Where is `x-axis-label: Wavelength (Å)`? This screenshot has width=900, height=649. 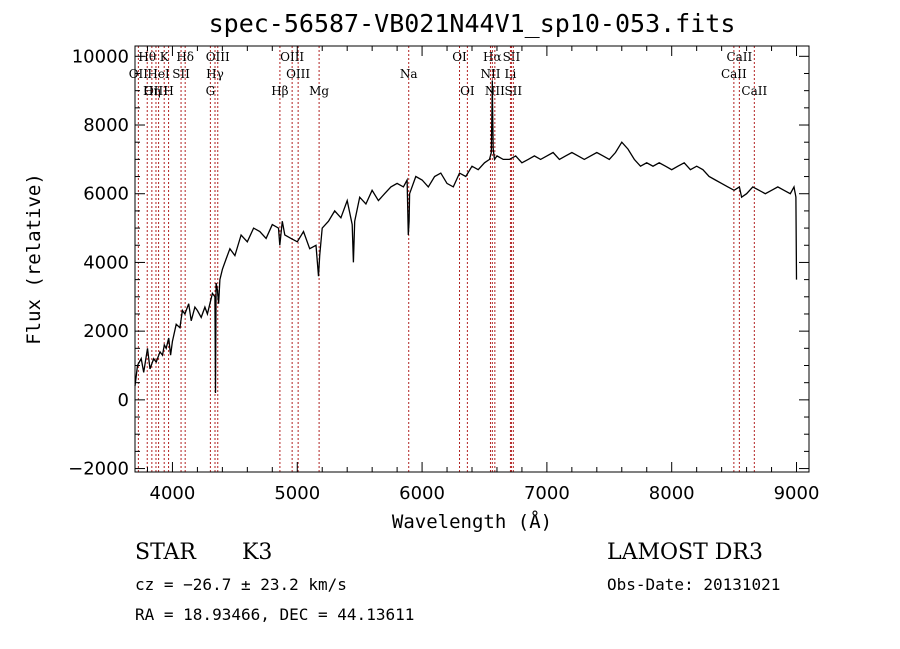
x-axis-label: Wavelength (Å) is located at coordinates (472, 521).